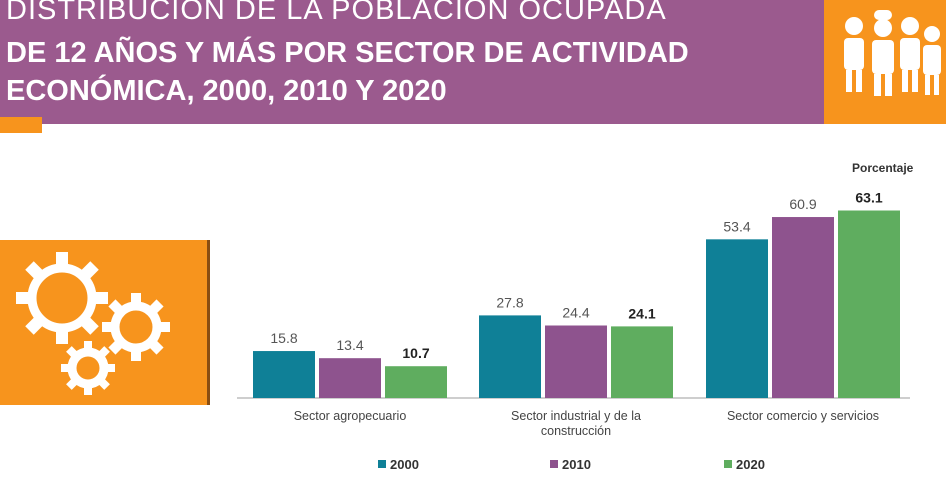 This screenshot has height=484, width=946. I want to click on category-label-1-line-1: construcción, so click(576, 431).